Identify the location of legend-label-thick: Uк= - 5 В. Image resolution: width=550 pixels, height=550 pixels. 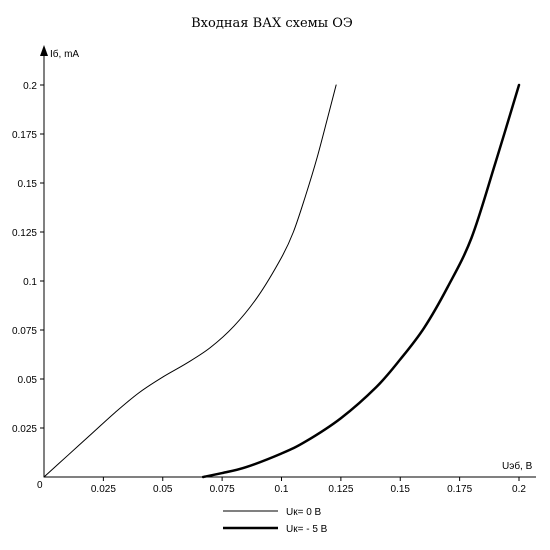
(307, 529).